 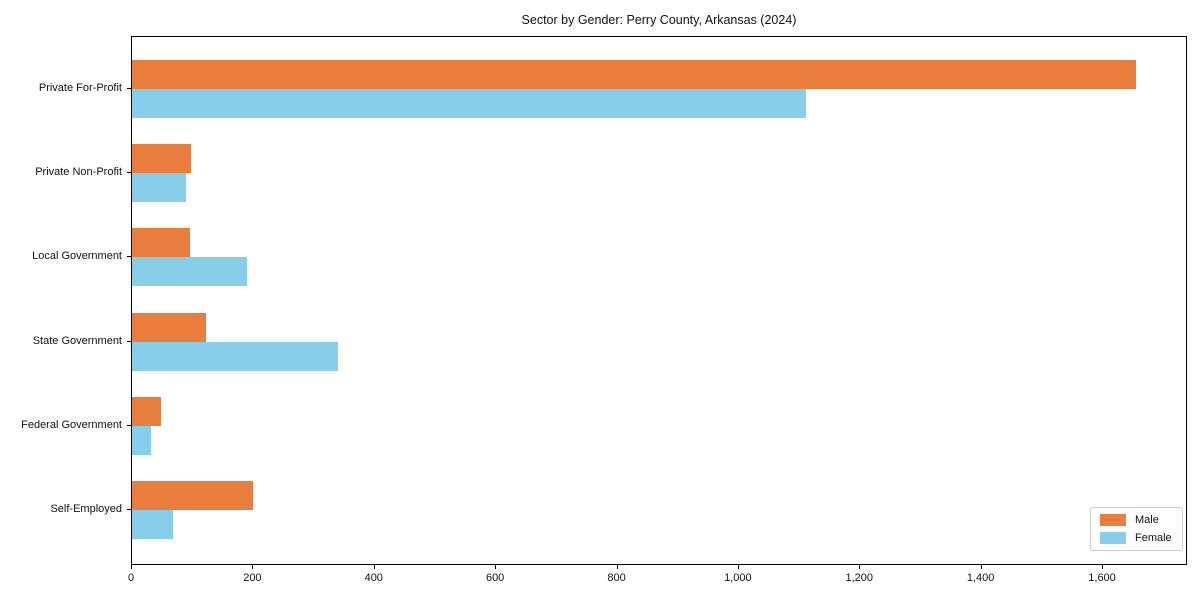 I want to click on y-axis-category-label: Private For-Profit, so click(x=80, y=88).